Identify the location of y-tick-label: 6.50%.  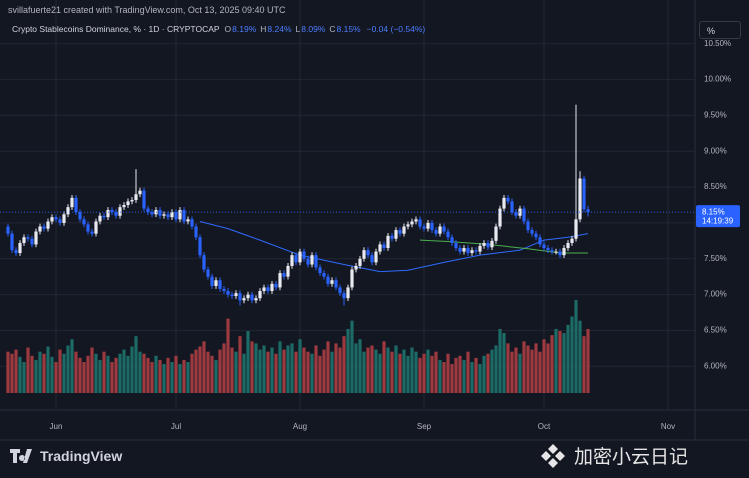
(715, 330).